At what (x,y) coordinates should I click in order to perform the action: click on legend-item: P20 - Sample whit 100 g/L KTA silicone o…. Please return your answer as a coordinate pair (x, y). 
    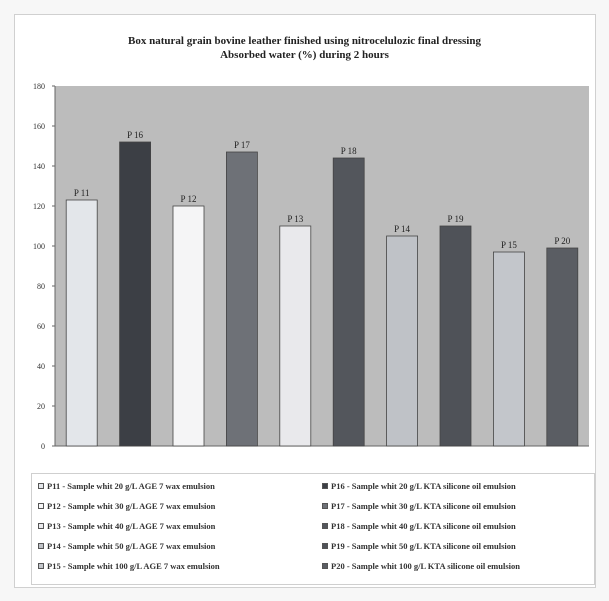
    Looking at the image, I should click on (421, 566).